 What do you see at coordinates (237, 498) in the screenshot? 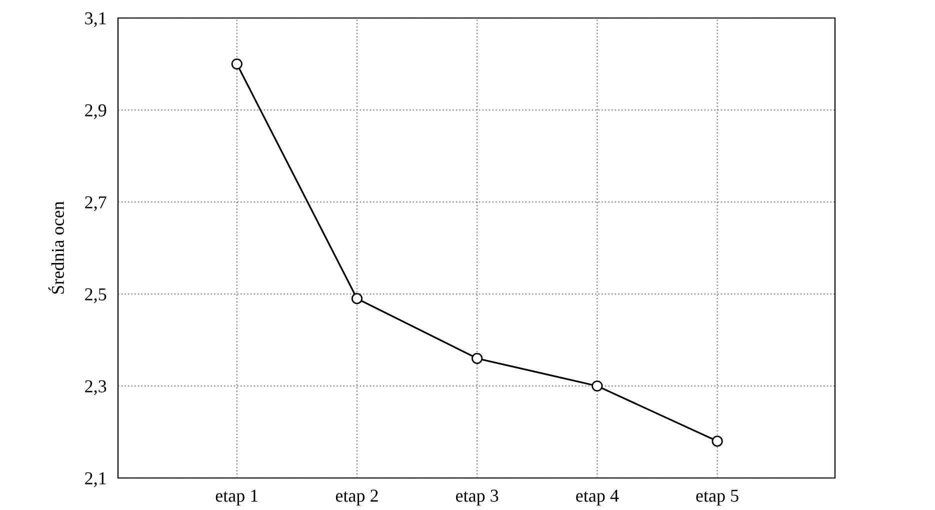
I see `x-tick-label: etap 1` at bounding box center [237, 498].